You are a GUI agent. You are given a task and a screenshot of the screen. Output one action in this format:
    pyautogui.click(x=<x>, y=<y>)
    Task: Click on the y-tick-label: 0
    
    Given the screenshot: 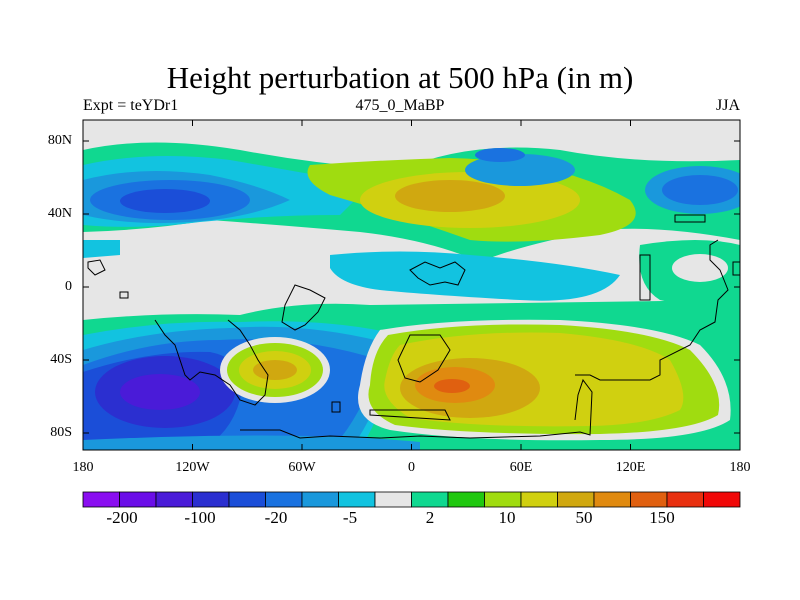 What is the action you would take?
    pyautogui.click(x=68, y=286)
    